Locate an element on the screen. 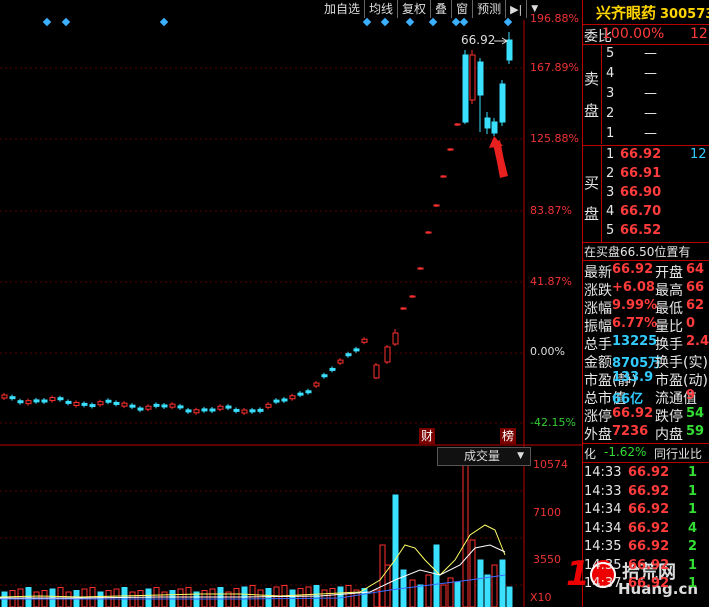  chevron-down-icon: ▼ is located at coordinates (520, 456).